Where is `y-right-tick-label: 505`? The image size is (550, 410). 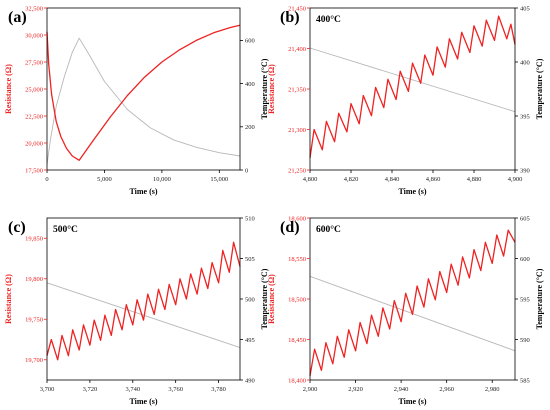
y-right-tick-label: 505 is located at coordinates (250, 259).